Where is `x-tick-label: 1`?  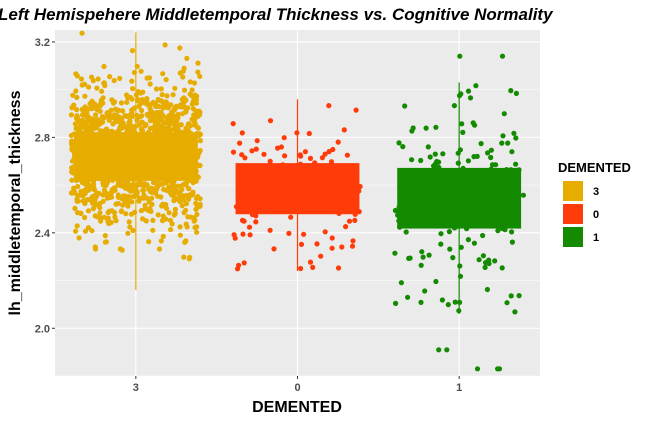 x-tick-label: 1 is located at coordinates (459, 388).